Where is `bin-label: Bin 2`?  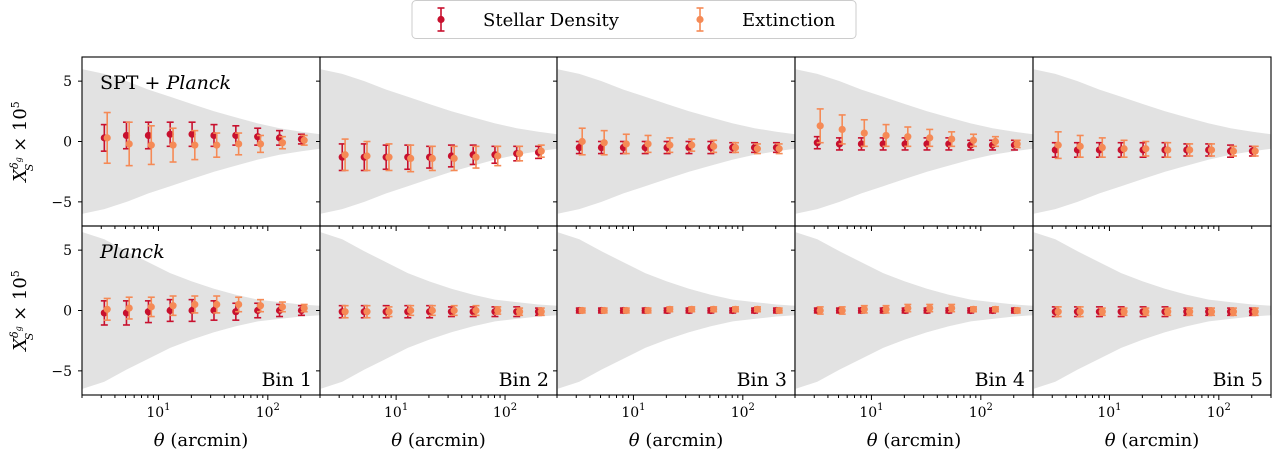 bin-label: Bin 2 is located at coordinates (524, 380).